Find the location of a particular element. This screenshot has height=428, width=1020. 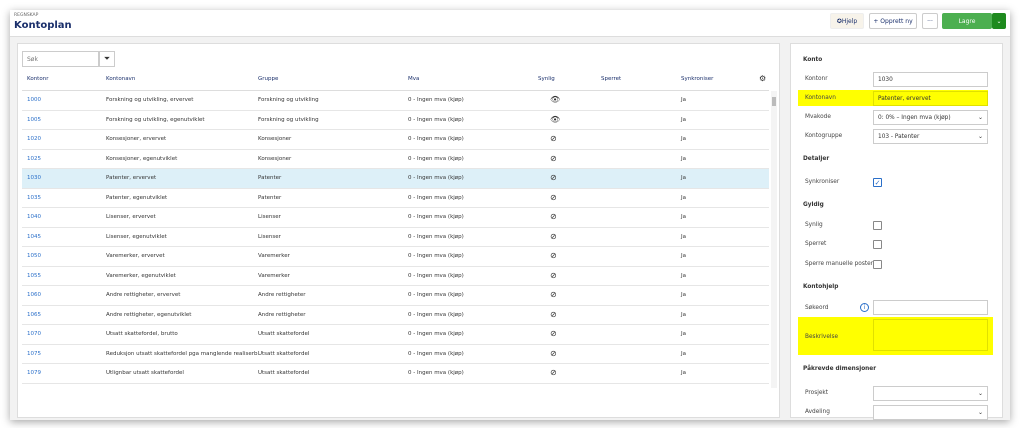

account-name: Konsesjoner, egenutviklet is located at coordinates (142, 158).